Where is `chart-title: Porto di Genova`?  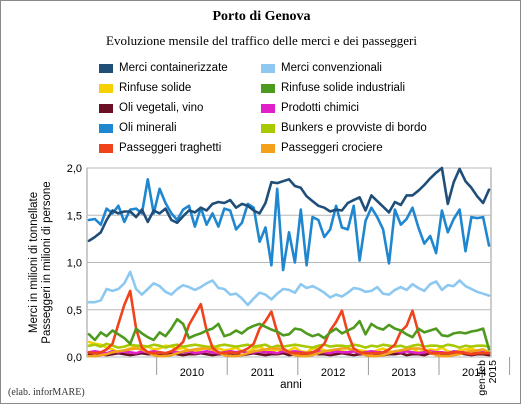 chart-title: Porto di Genova is located at coordinates (261, 16).